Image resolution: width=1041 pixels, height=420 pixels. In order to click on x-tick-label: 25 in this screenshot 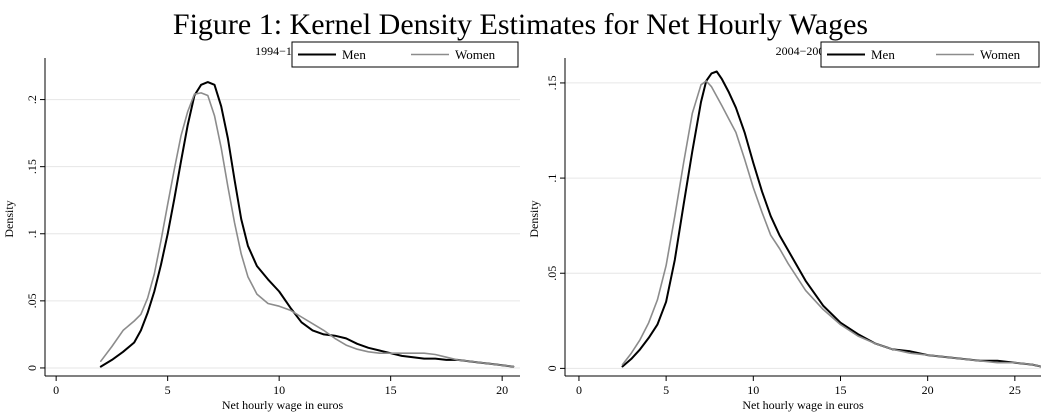, I will do `click(1015, 390)`.